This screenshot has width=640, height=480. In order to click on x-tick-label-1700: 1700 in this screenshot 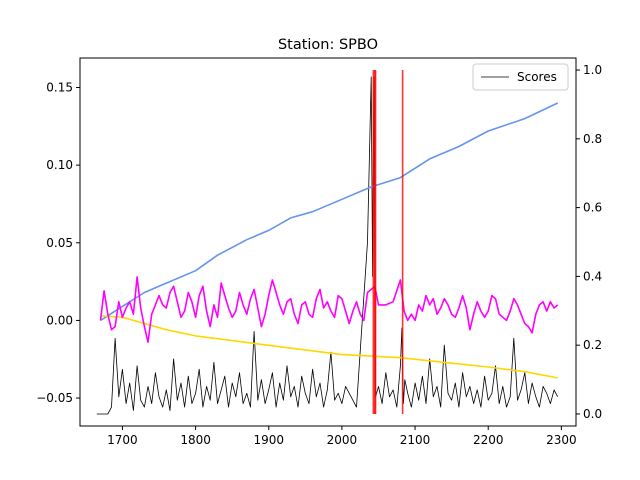, I will do `click(122, 440)`.